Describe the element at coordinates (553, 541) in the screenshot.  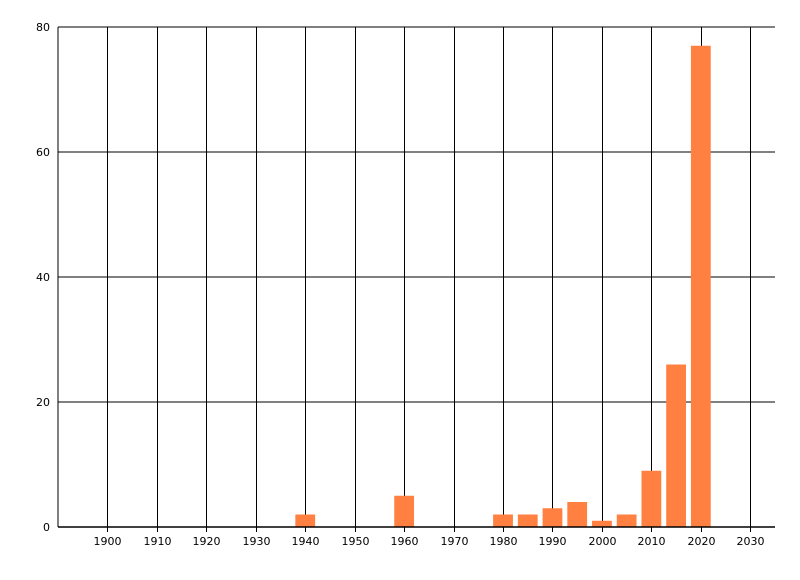
I see `x-tick-label: 1990` at that location.